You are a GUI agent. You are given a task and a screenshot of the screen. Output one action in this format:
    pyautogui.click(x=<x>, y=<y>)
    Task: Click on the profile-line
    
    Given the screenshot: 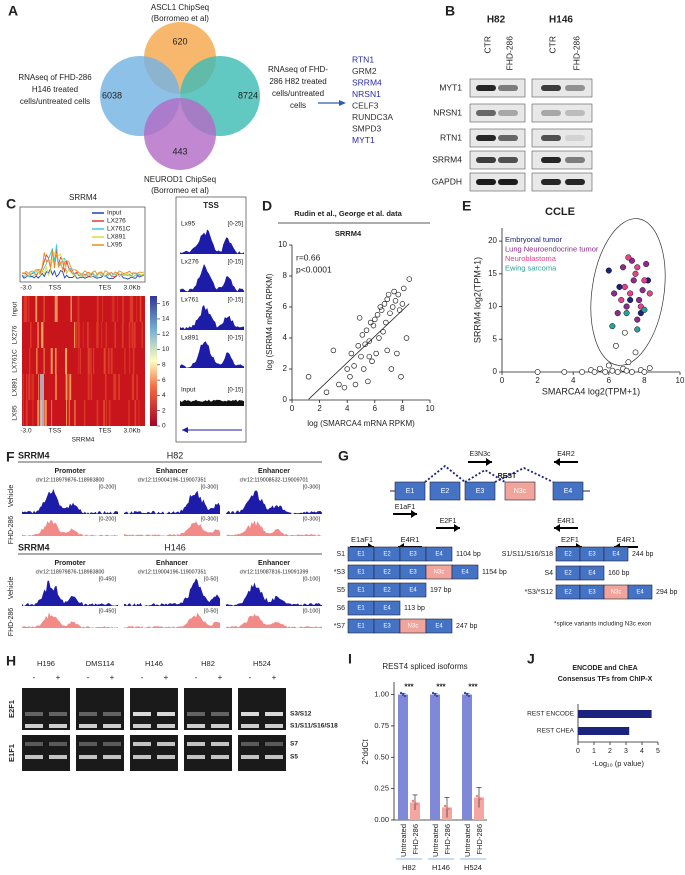 What is the action you would take?
    pyautogui.click(x=82, y=273)
    